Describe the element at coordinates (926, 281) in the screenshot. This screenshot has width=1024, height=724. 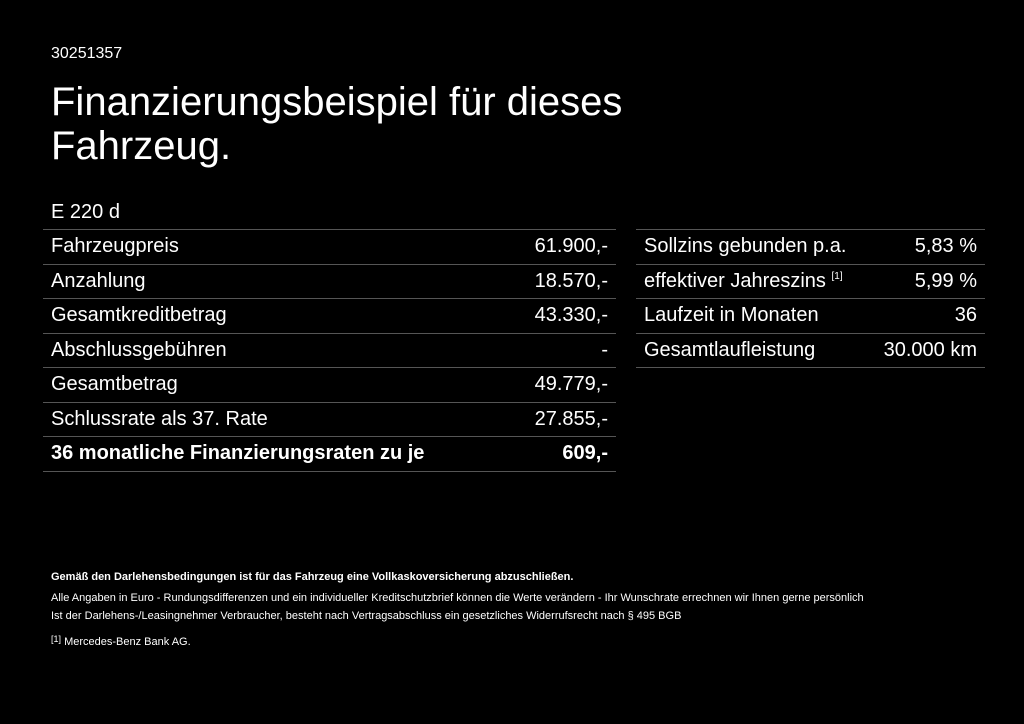
I see `row-value: 5,99 %` at that location.